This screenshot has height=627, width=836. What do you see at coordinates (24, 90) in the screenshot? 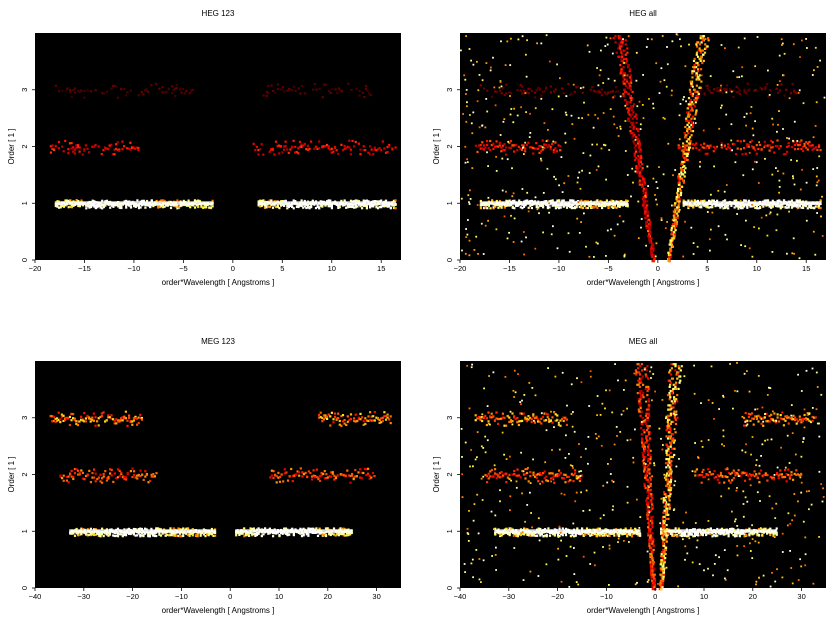
I see `y-tick-label: 3` at bounding box center [24, 90].